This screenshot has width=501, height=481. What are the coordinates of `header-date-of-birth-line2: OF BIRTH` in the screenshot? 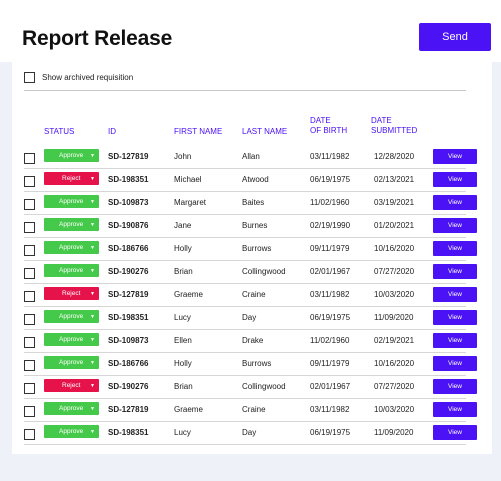 It's located at (329, 130).